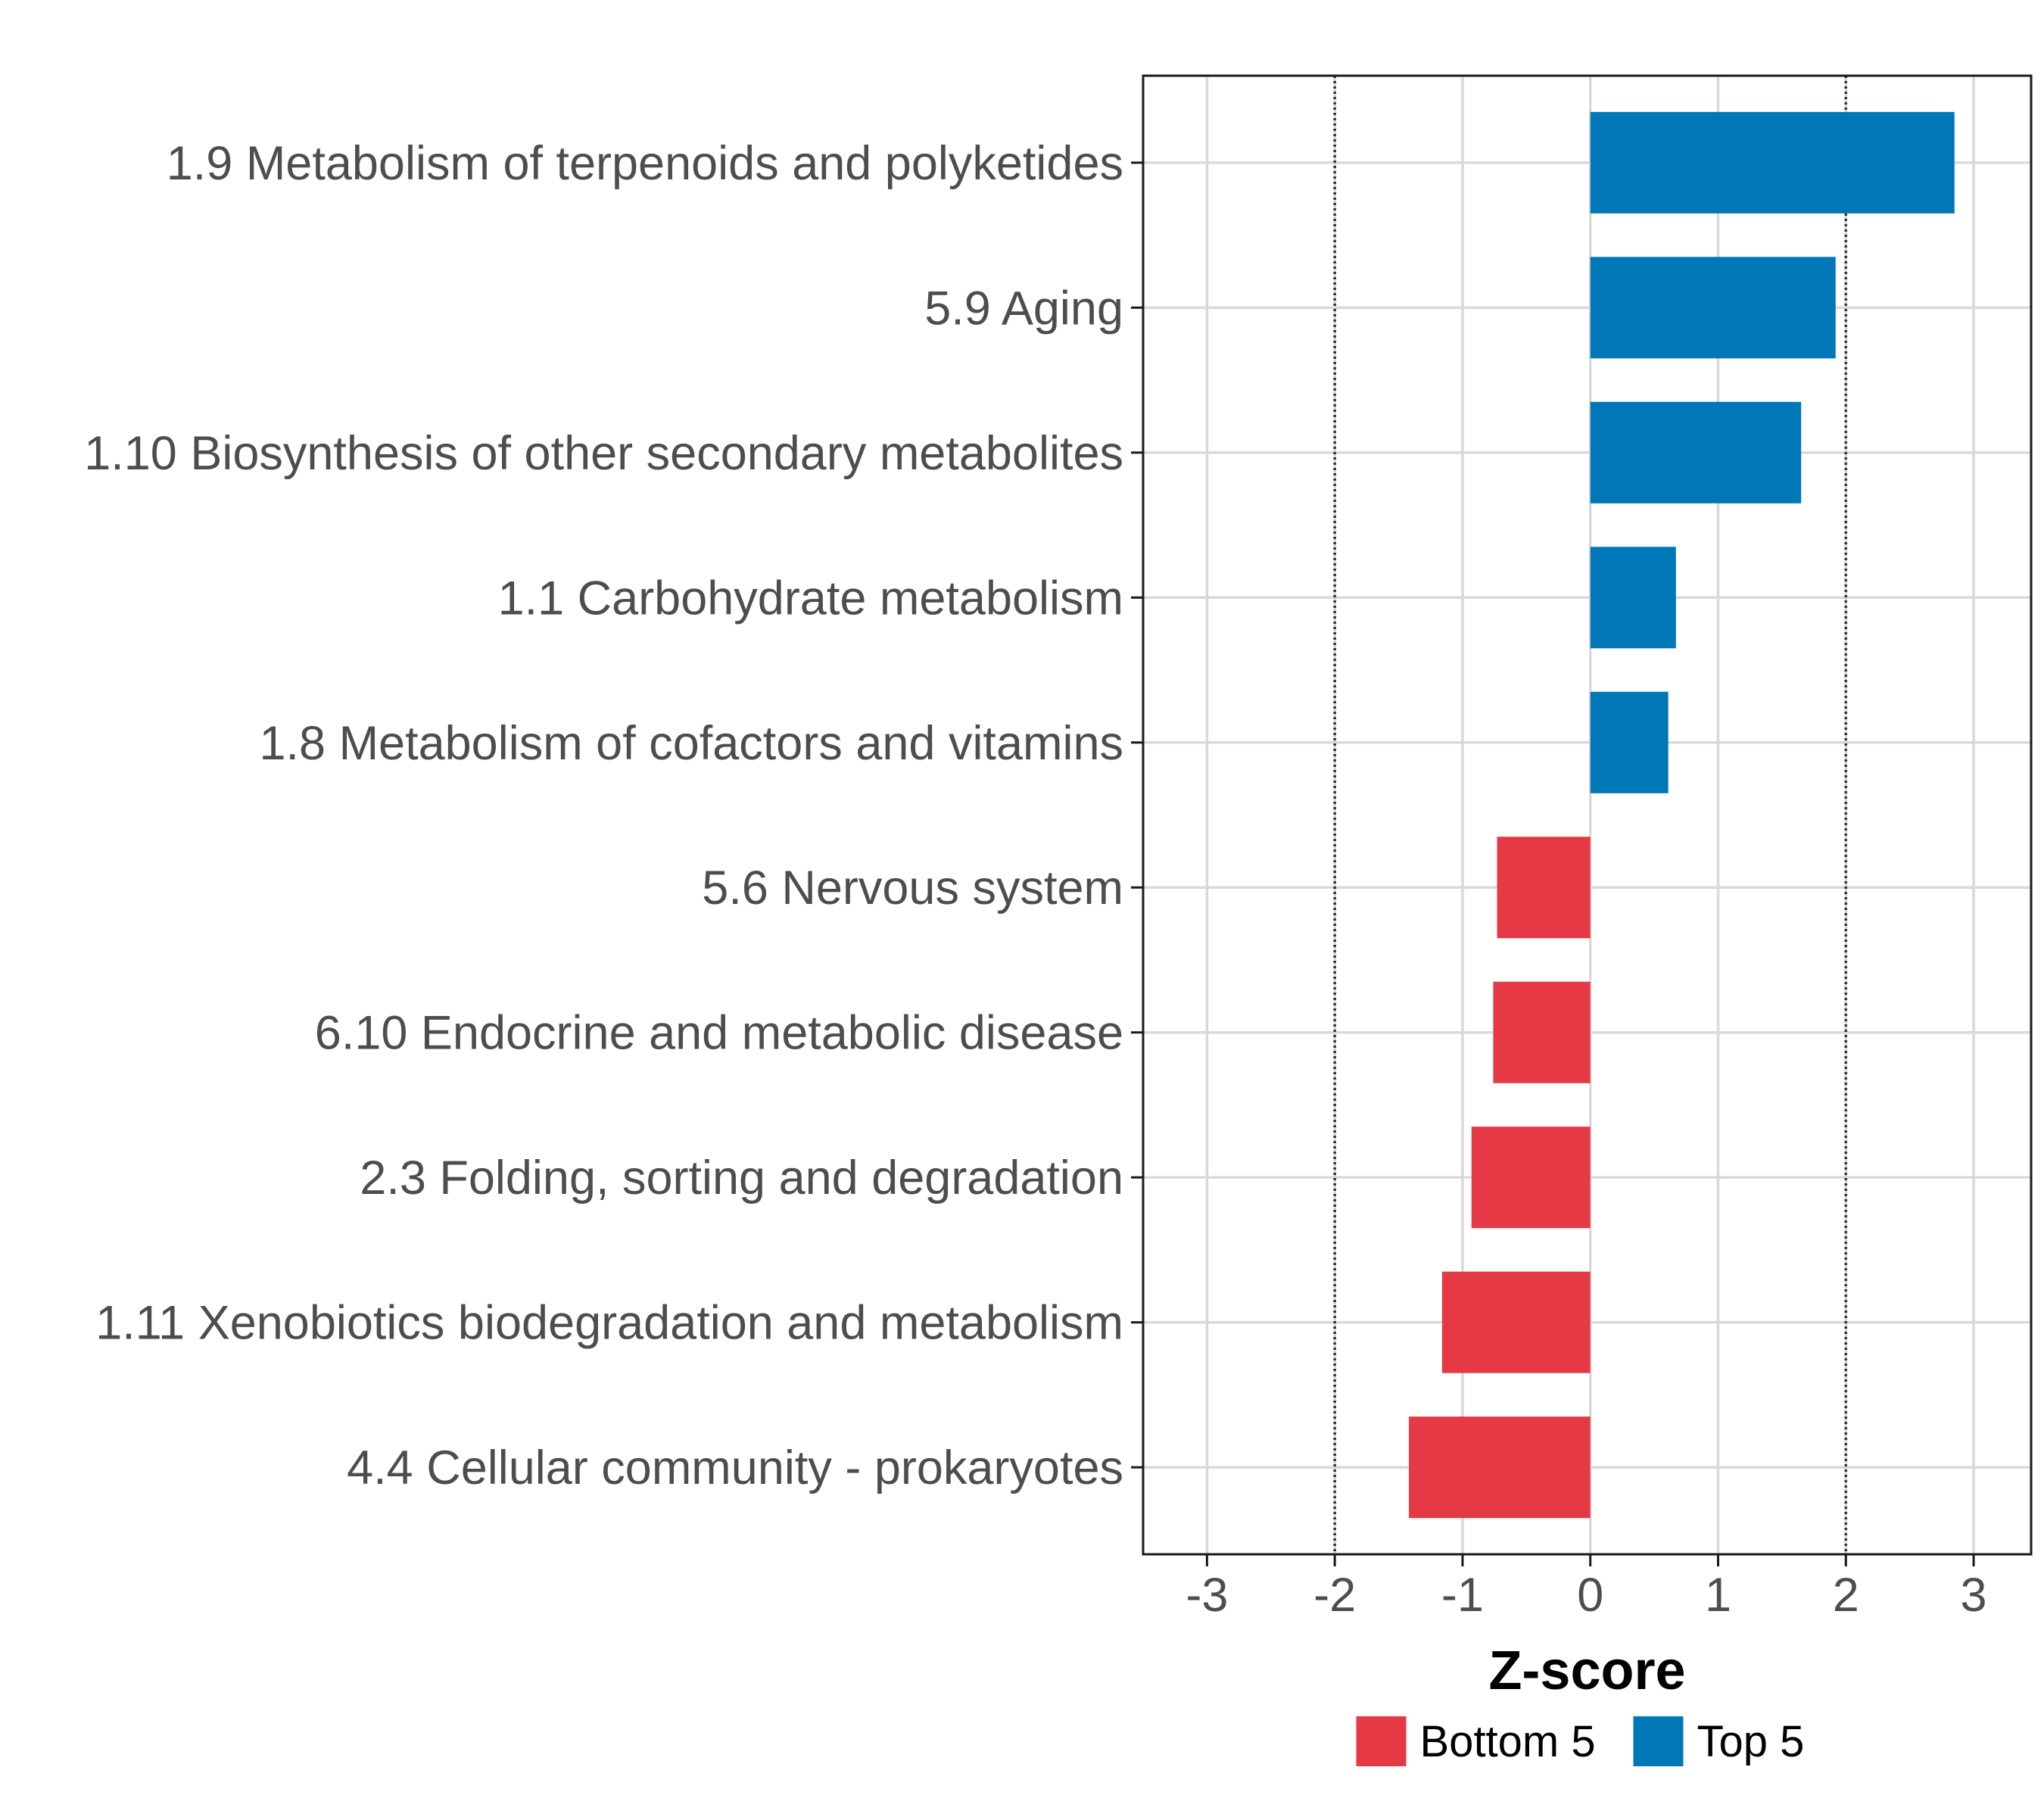  I want to click on x-tick-label: 3, so click(1974, 1595).